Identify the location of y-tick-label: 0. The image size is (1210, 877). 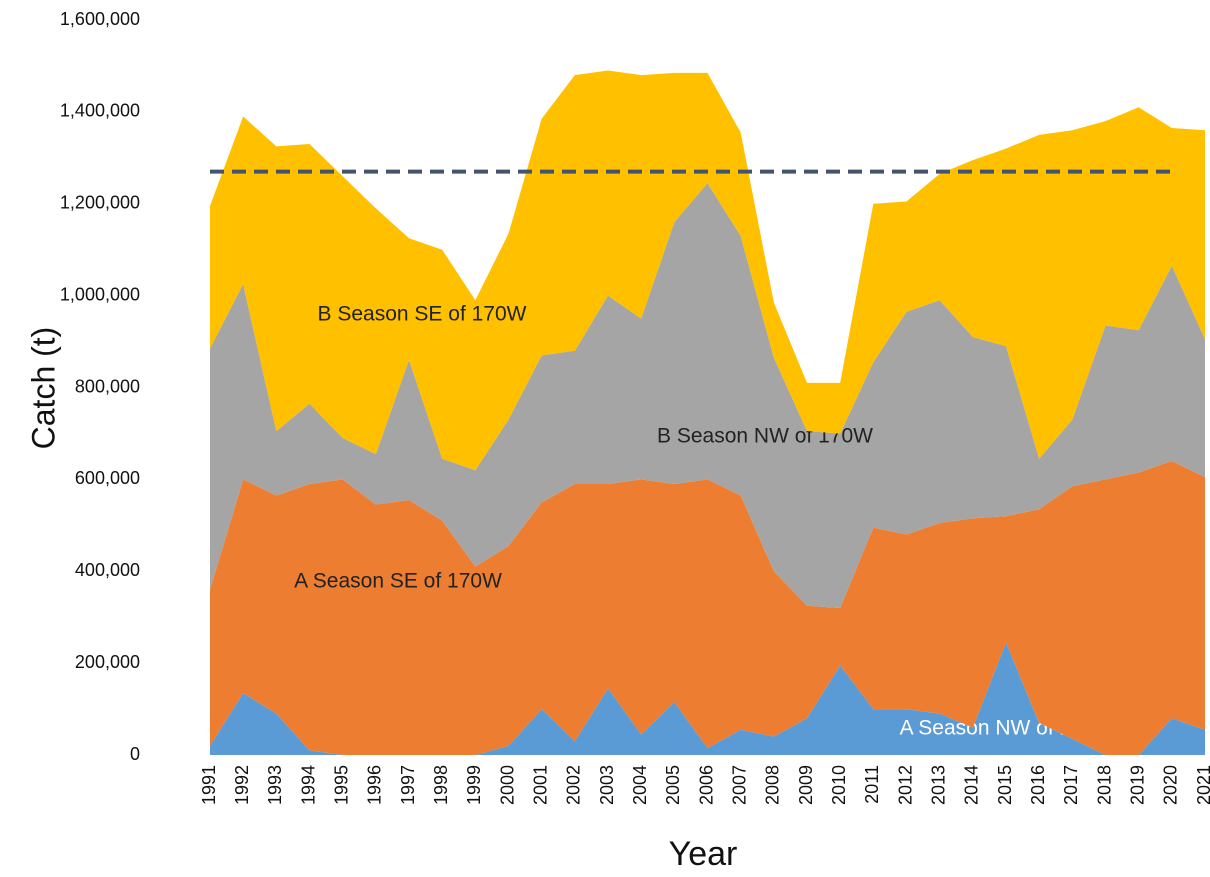
(135, 754).